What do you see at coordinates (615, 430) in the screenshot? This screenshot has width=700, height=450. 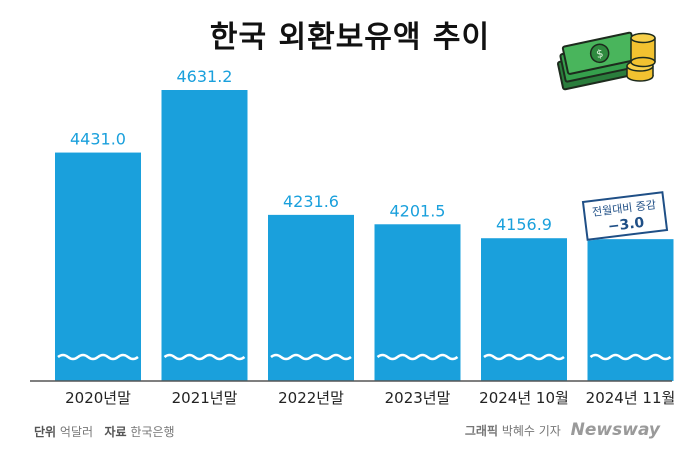 I see `brand-logo: Newsway` at bounding box center [615, 430].